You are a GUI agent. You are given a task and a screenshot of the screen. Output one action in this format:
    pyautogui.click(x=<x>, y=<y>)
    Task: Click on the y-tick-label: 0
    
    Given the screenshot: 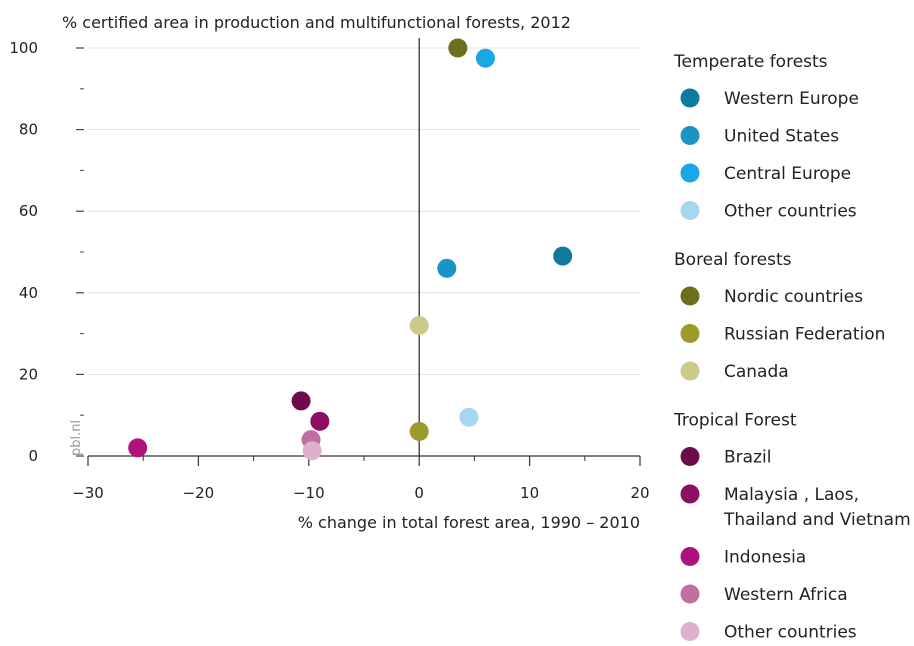 What is the action you would take?
    pyautogui.click(x=33, y=456)
    